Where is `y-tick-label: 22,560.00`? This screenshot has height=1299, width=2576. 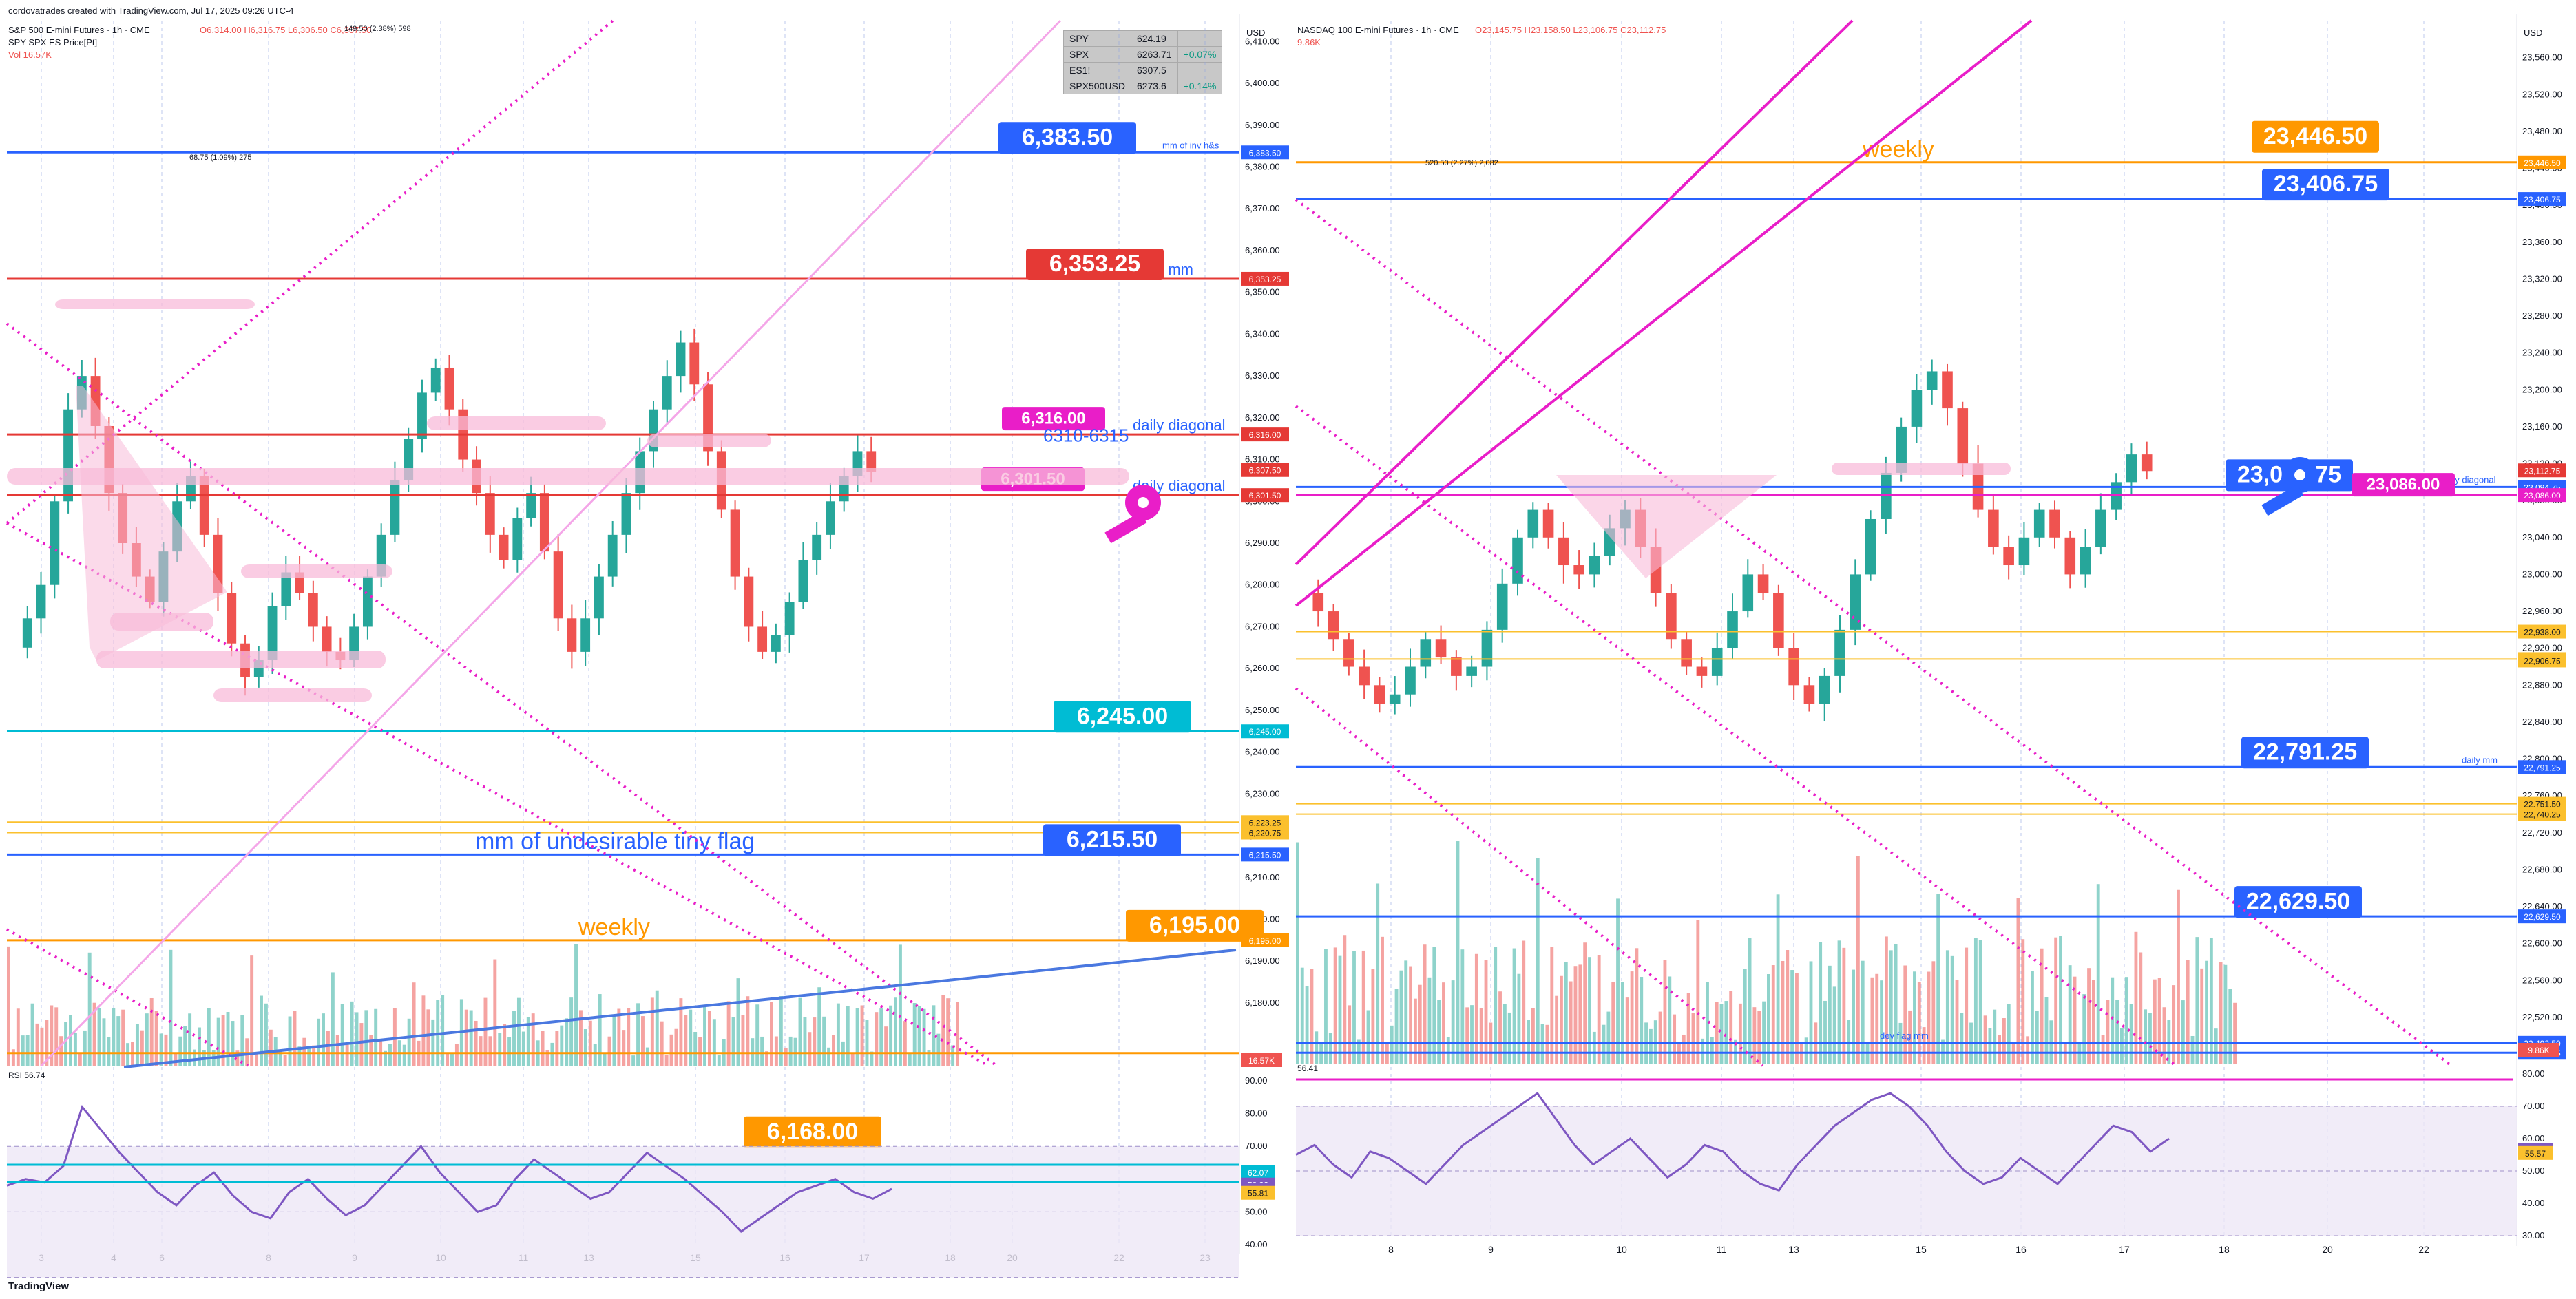
y-tick-label: 22,560.00 is located at coordinates (2542, 980).